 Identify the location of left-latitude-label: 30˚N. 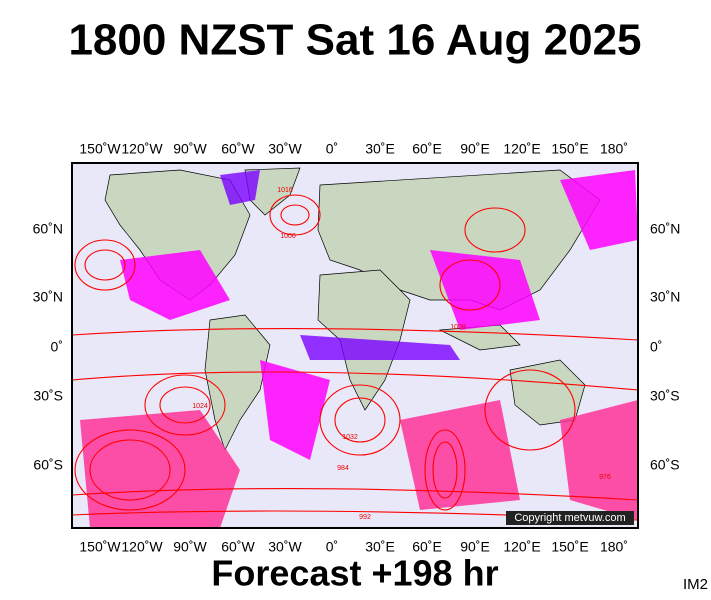
(48, 297).